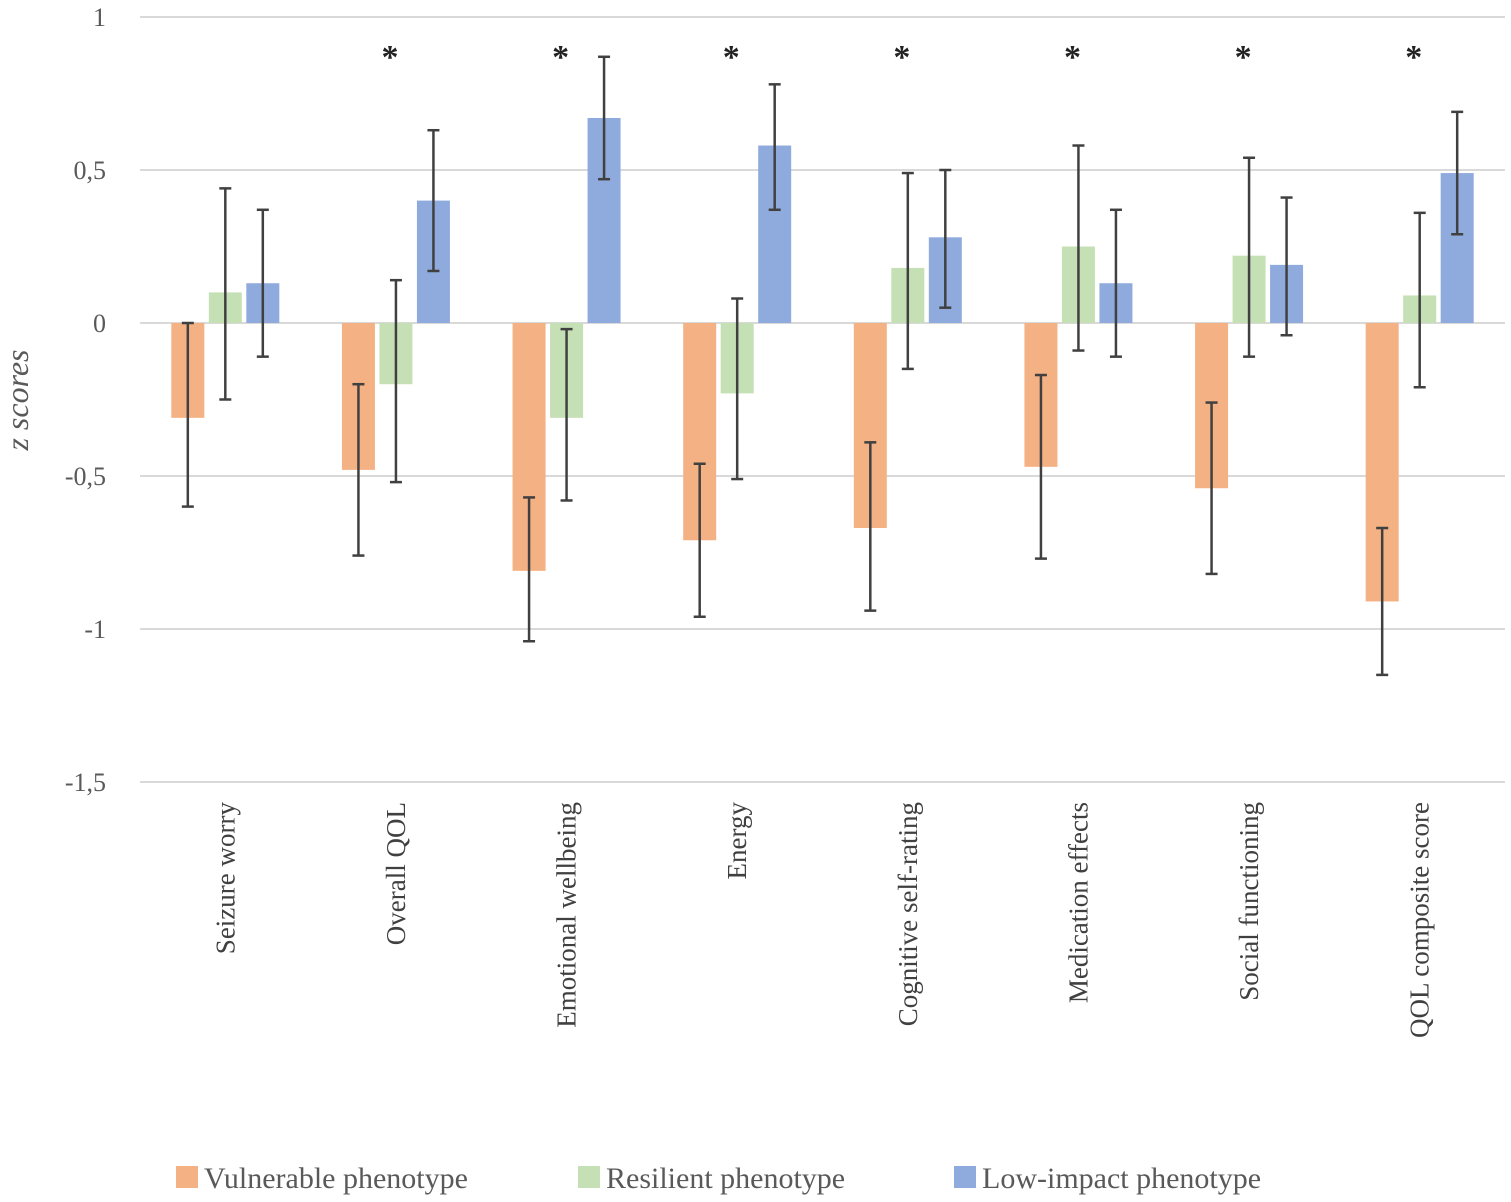 Image resolution: width=1511 pixels, height=1202 pixels. I want to click on x-tick-label: Cognitive self-rating, so click(908, 914).